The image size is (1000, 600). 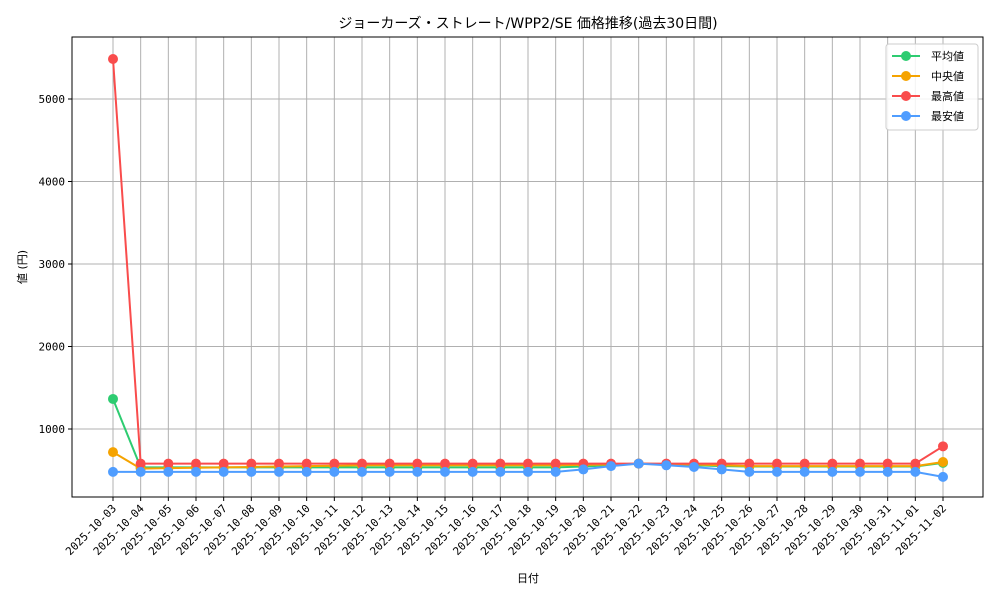 I want to click on series-line, so click(x=528, y=470).